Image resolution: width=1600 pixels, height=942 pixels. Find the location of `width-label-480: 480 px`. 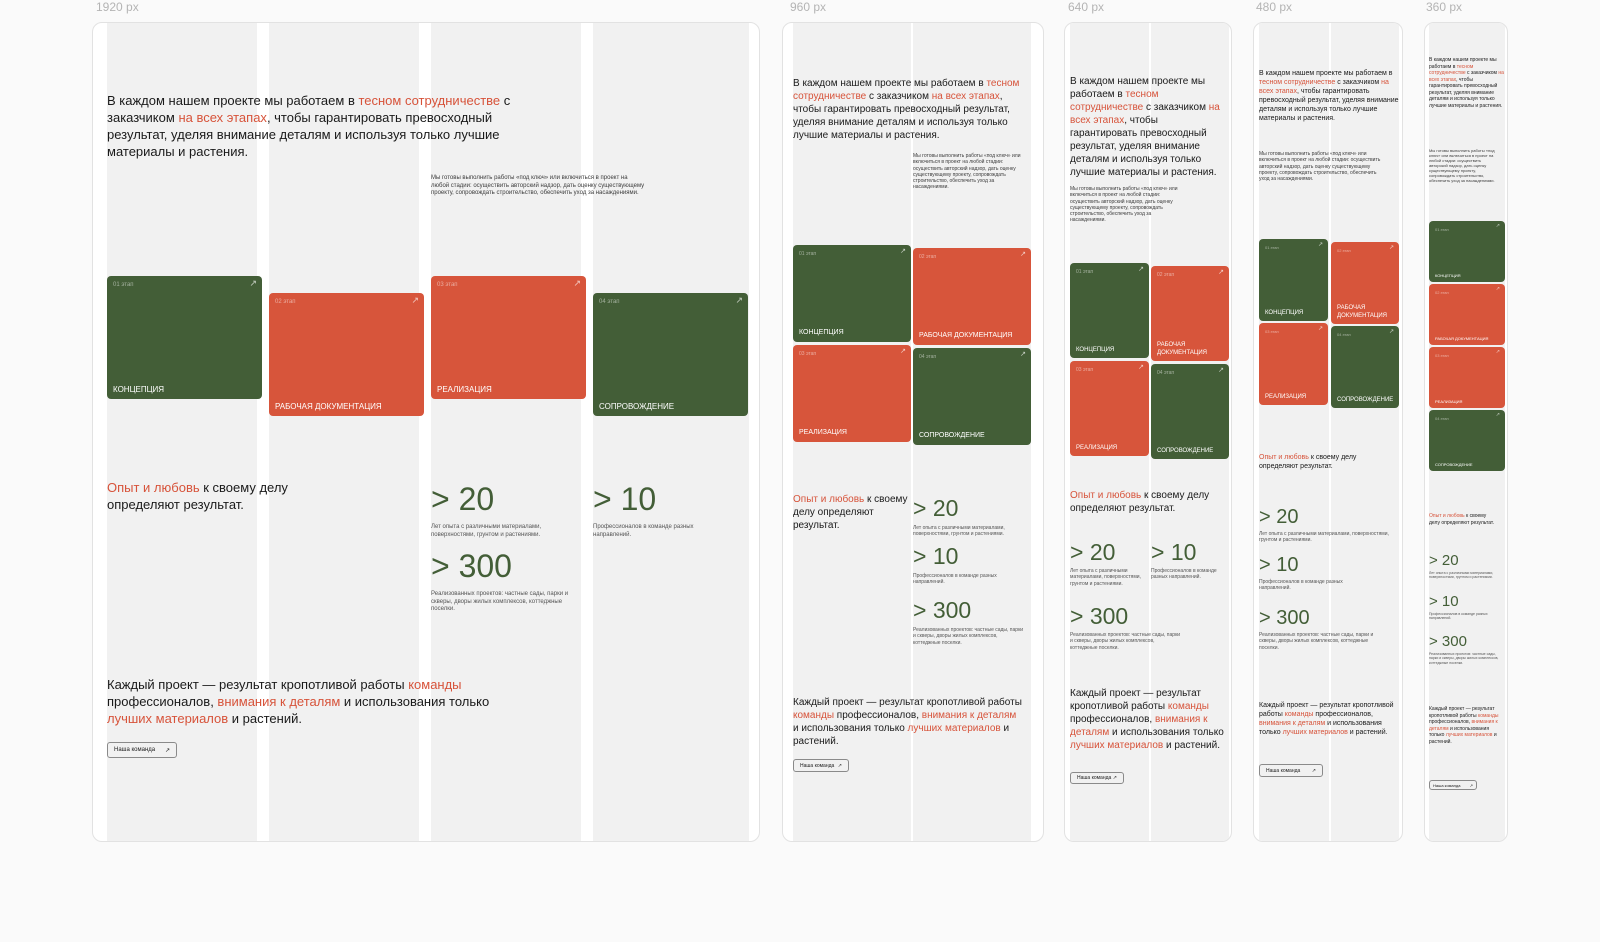

width-label-480: 480 px is located at coordinates (1274, 7).